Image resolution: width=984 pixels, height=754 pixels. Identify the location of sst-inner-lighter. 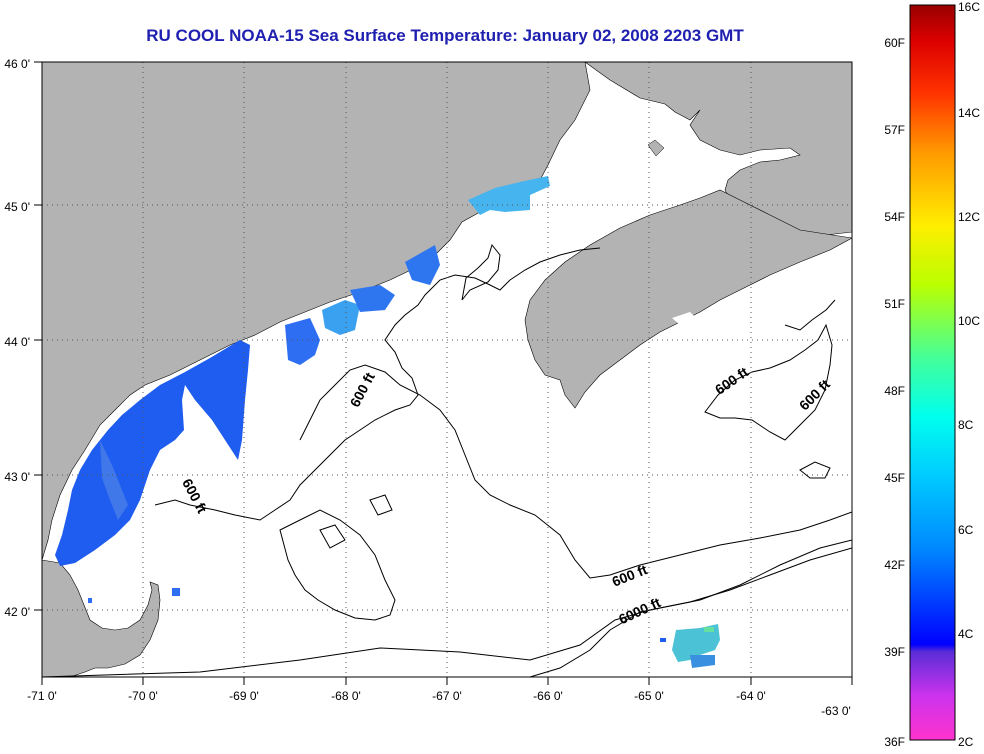
(114, 480).